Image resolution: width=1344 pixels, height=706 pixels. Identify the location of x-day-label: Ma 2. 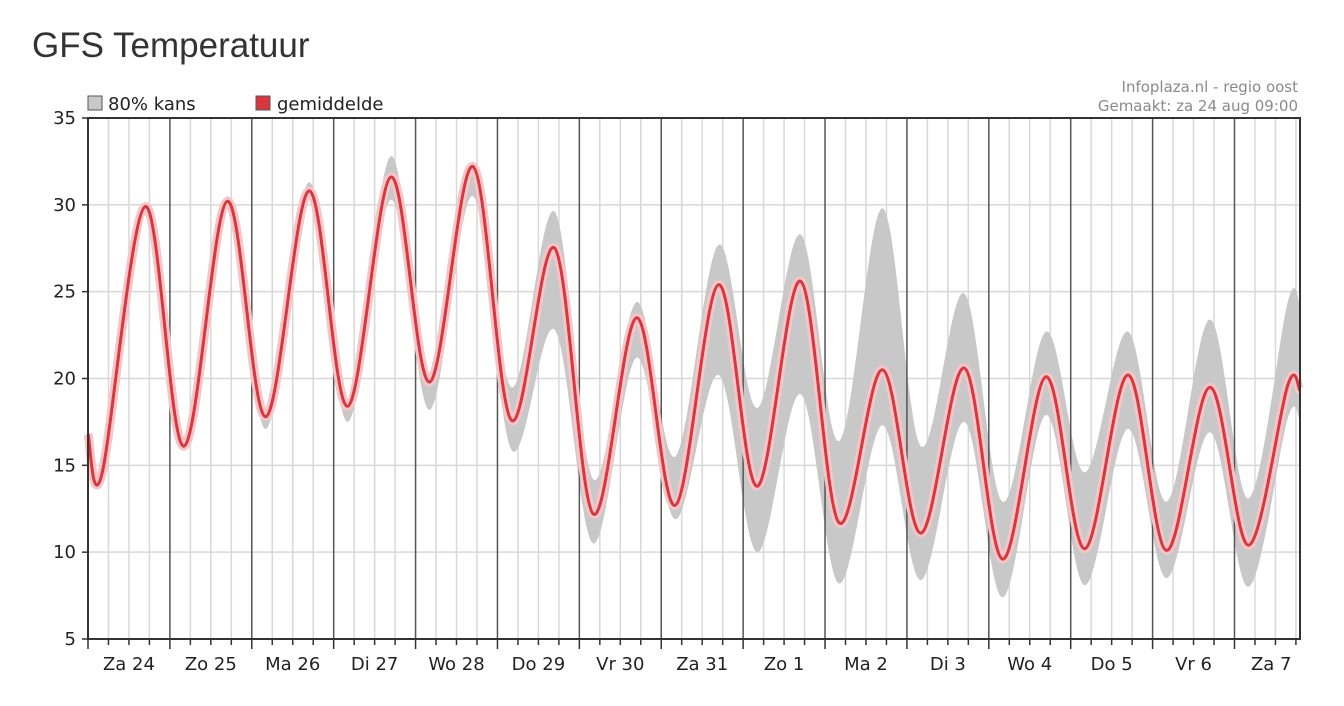
(866, 664).